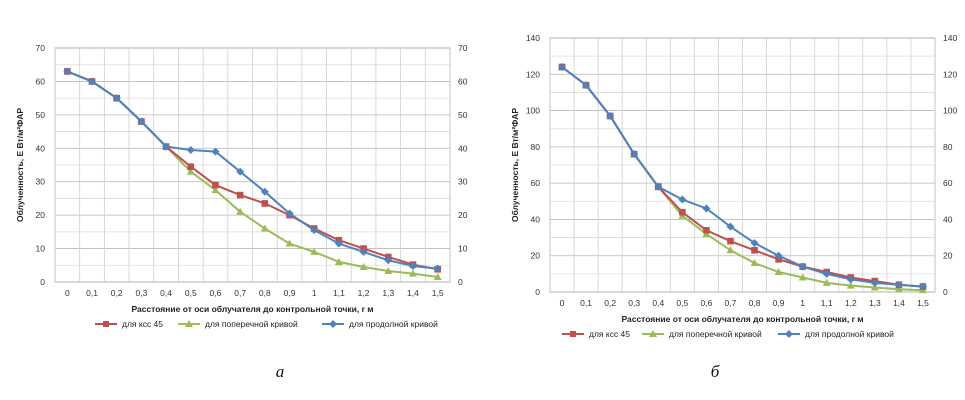 The image size is (965, 400). I want to click on y-tick-label-right: 100, so click(950, 111).